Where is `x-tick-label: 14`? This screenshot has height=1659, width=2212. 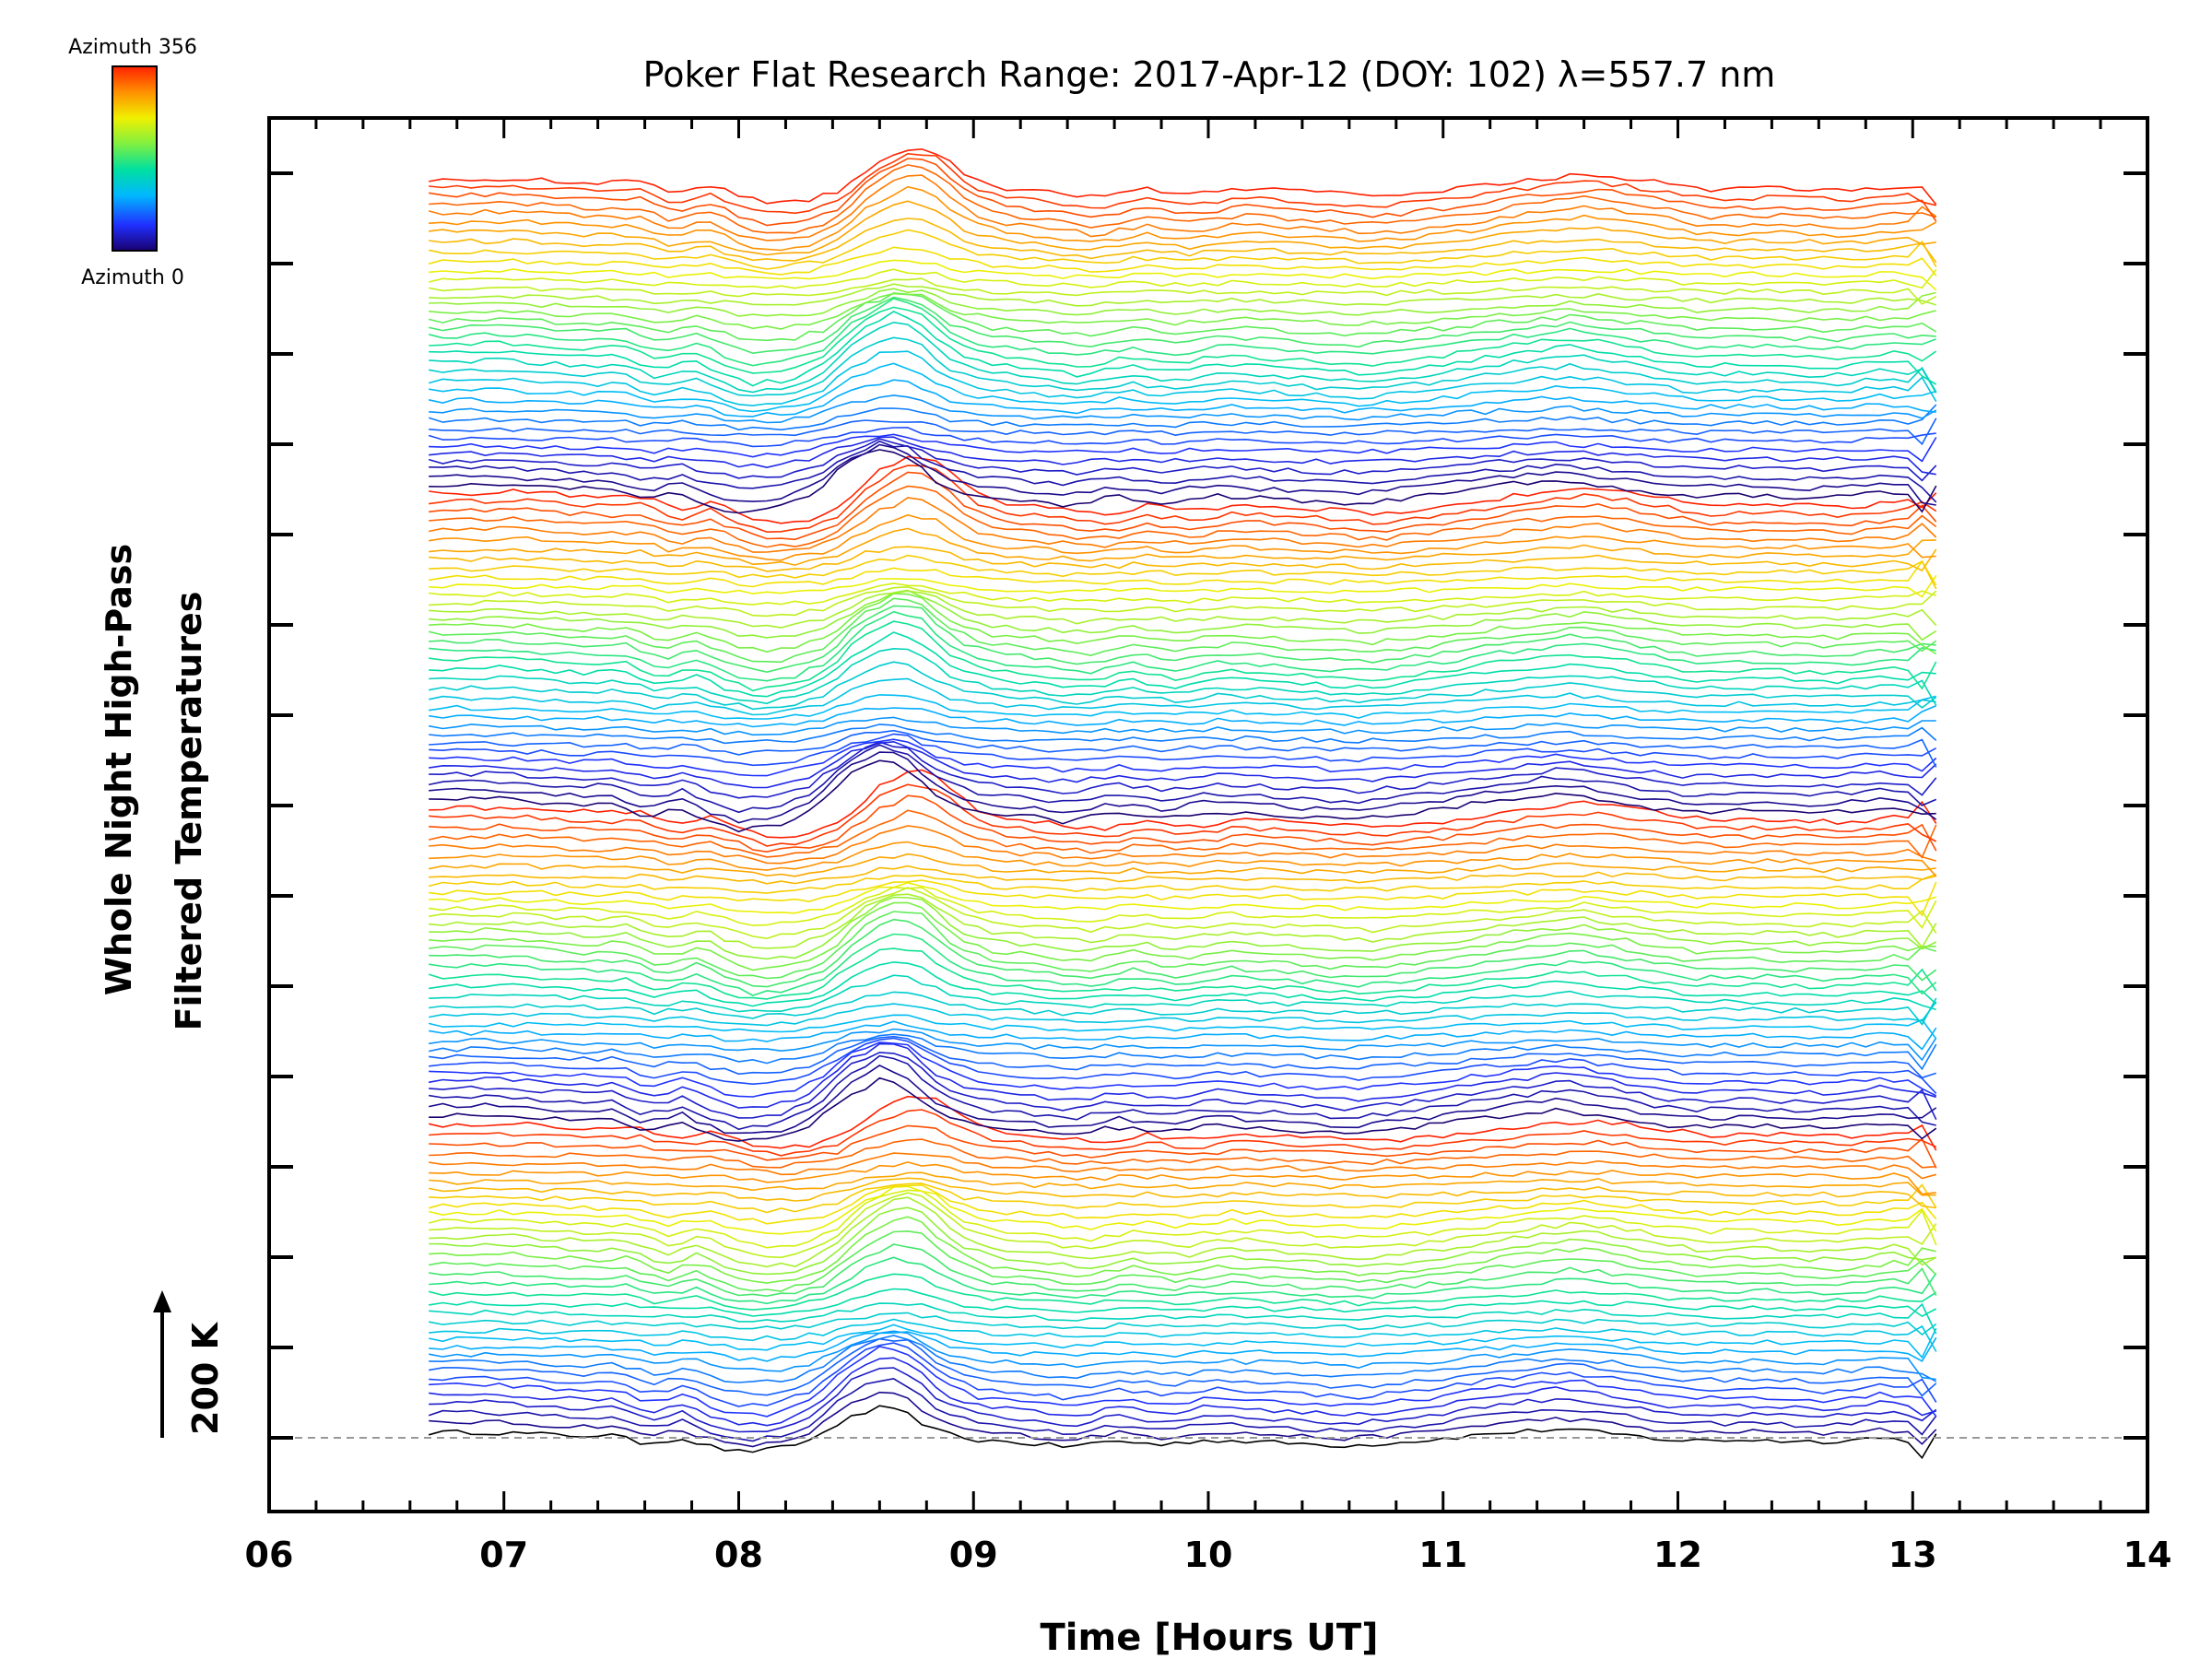 x-tick-label: 14 is located at coordinates (2148, 1555).